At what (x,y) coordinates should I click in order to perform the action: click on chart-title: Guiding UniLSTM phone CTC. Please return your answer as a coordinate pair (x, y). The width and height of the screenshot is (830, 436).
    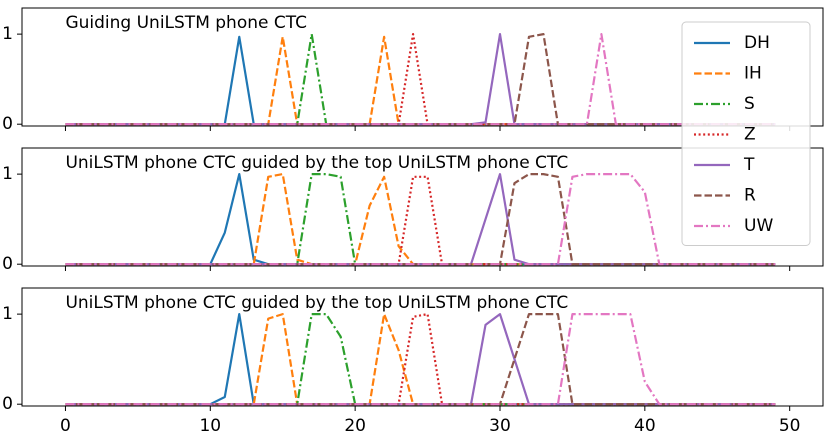
    Looking at the image, I should click on (186, 23).